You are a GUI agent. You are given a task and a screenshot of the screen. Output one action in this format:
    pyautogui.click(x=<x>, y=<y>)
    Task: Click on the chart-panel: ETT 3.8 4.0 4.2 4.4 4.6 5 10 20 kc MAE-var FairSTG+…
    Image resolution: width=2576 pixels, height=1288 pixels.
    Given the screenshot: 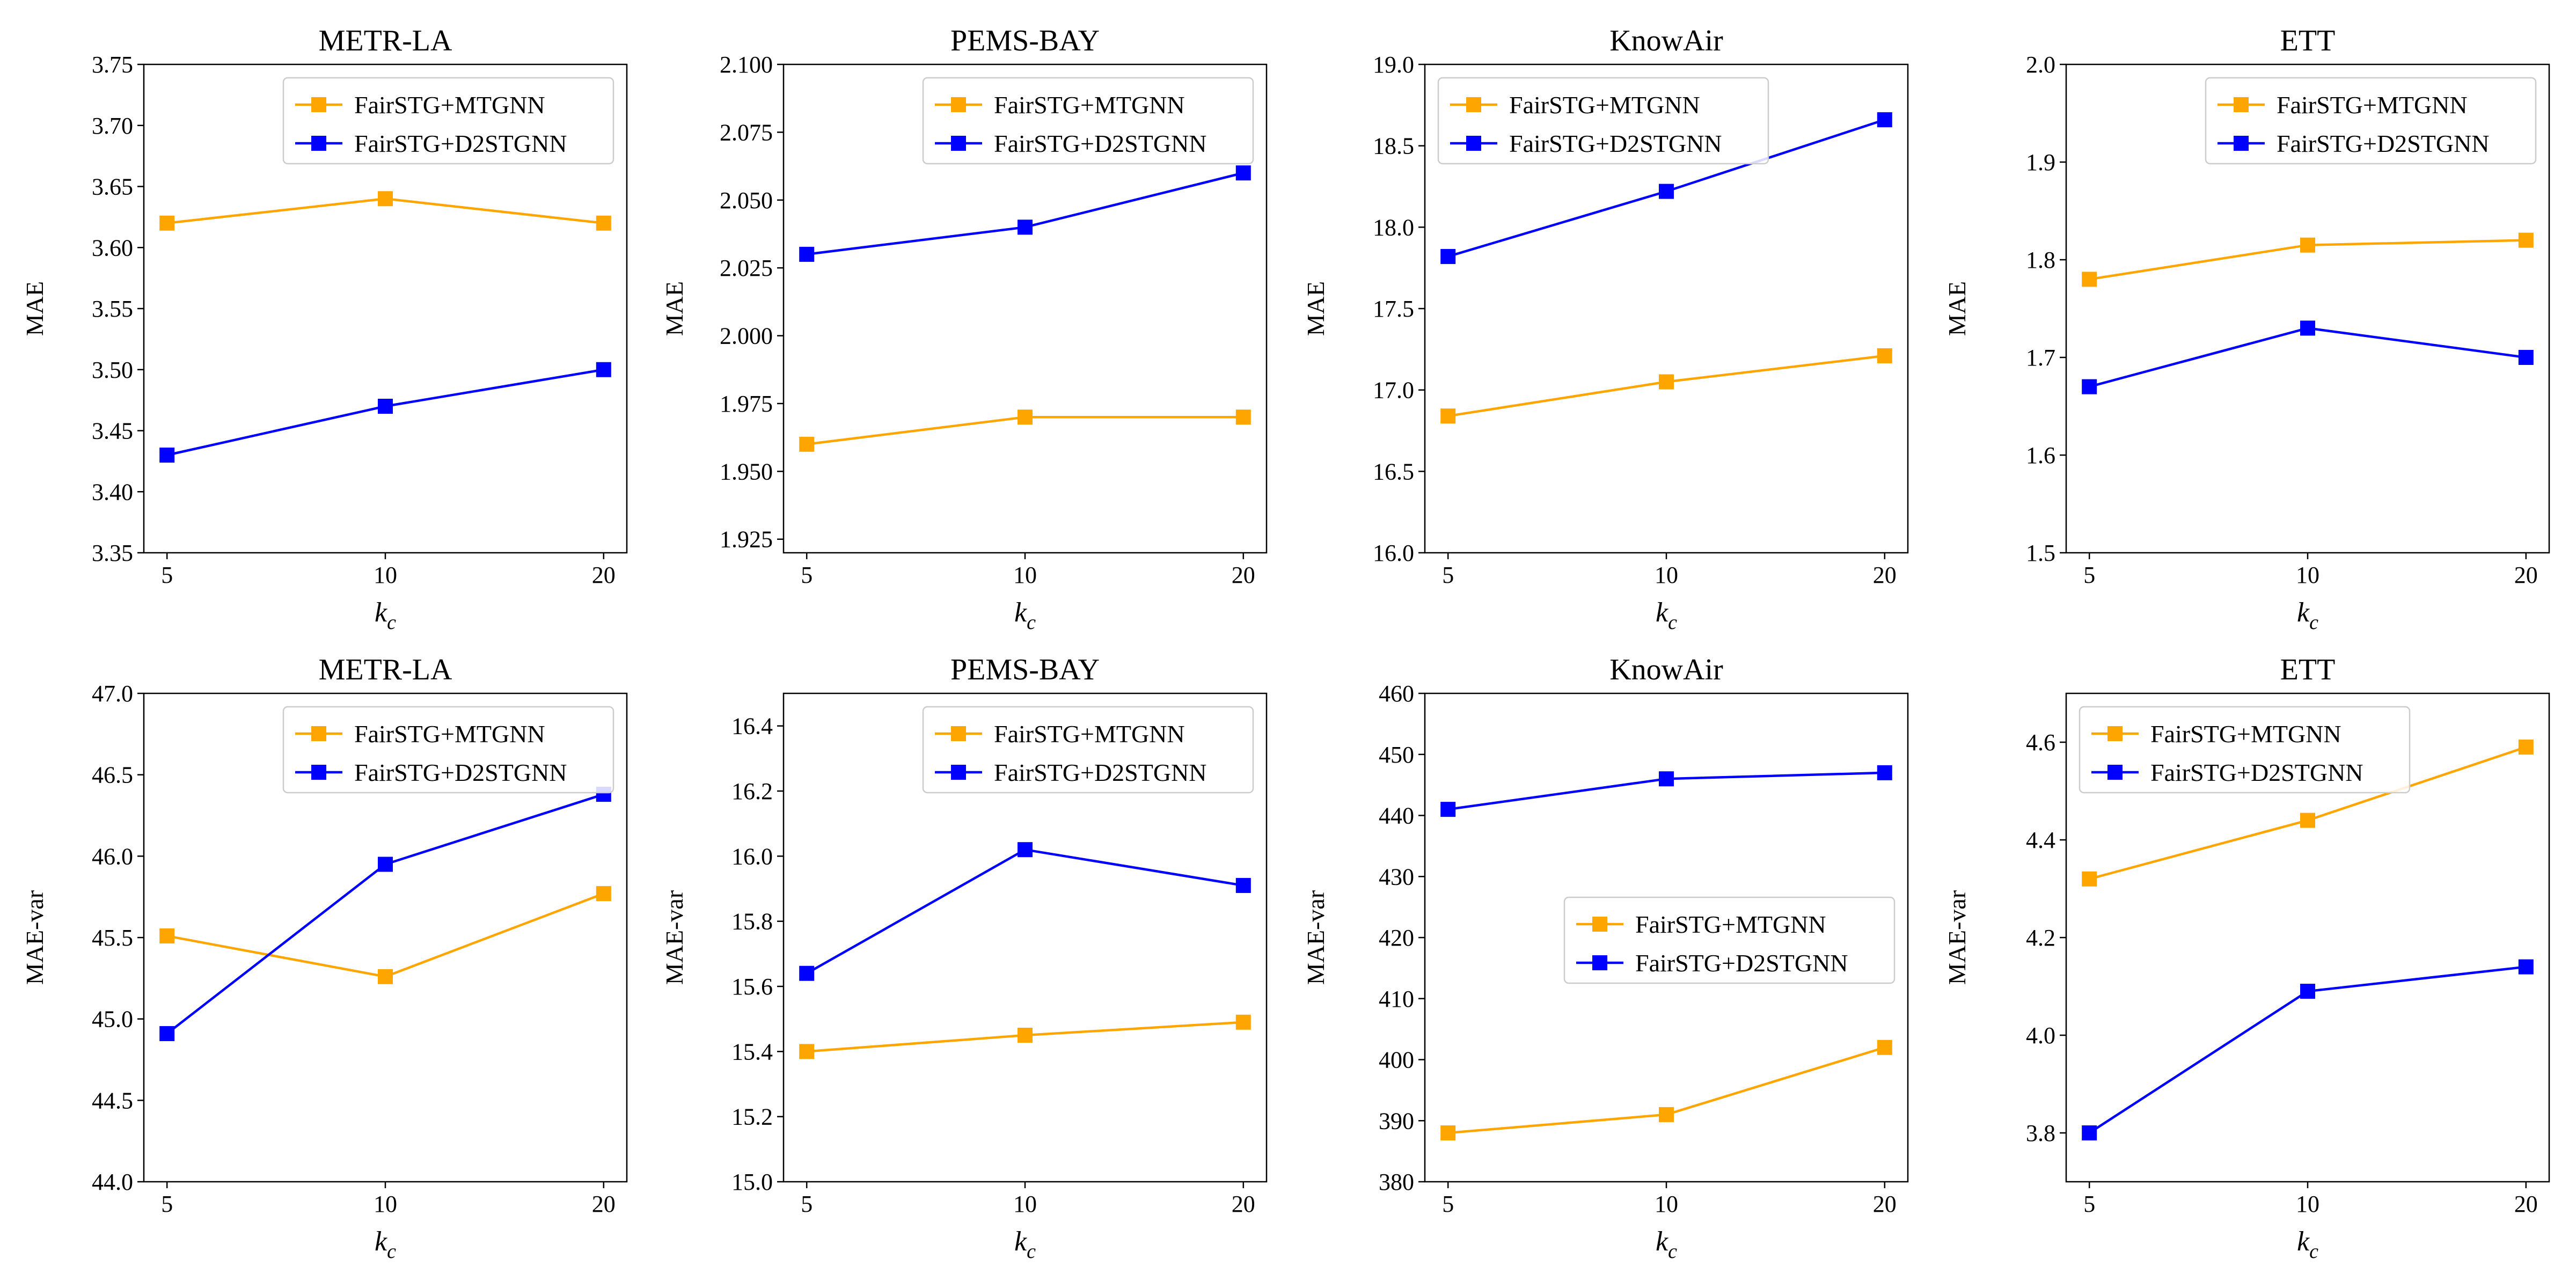 What is the action you would take?
    pyautogui.click(x=2246, y=958)
    